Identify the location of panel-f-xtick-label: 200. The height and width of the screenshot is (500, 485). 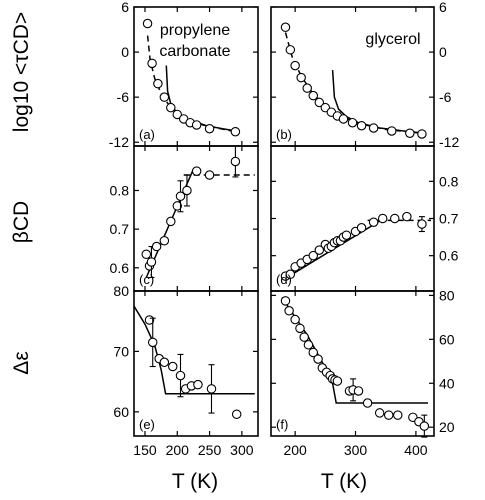
(295, 450).